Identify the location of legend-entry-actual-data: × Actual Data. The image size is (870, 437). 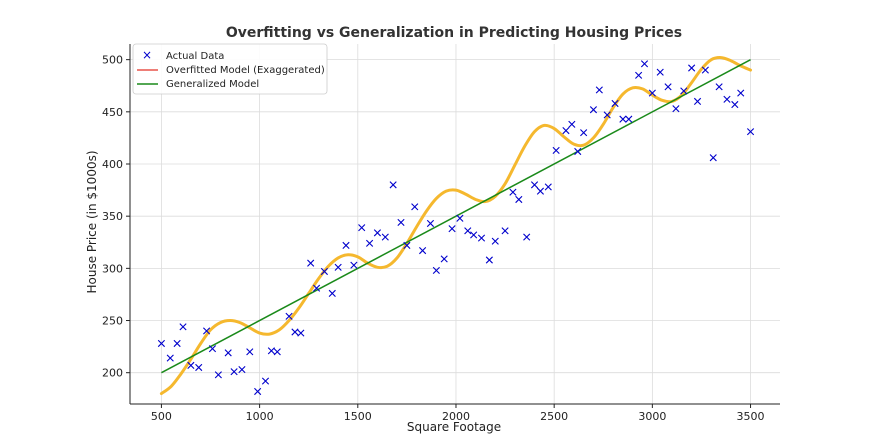
(183, 55).